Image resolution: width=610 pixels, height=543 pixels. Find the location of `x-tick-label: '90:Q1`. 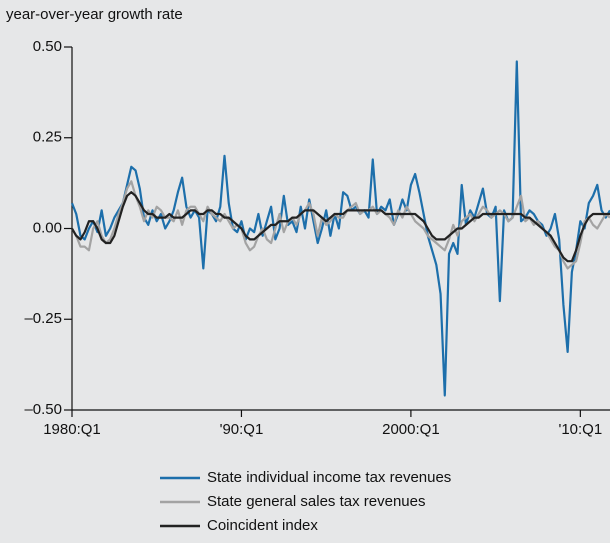

x-tick-label: '90:Q1 is located at coordinates (242, 429).